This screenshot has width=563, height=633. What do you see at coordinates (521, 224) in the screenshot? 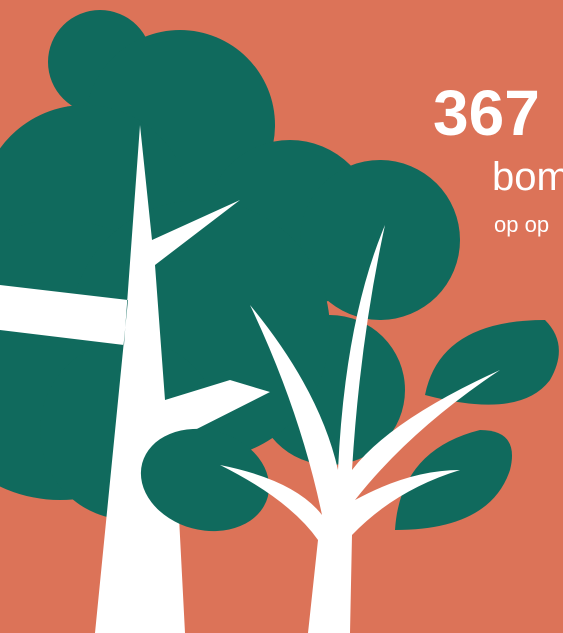
I see `headline-subline: op op` at bounding box center [521, 224].